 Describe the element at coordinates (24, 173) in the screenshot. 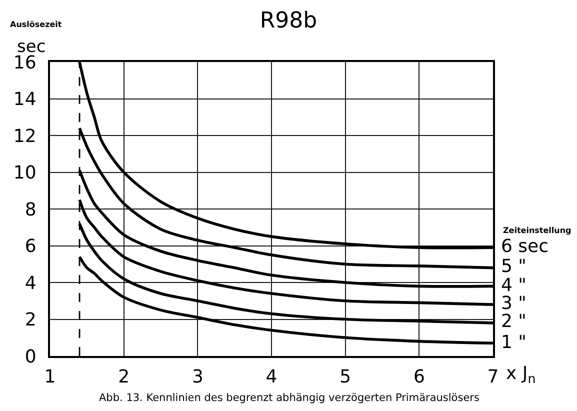

I see `y-tick-label: 10` at that location.